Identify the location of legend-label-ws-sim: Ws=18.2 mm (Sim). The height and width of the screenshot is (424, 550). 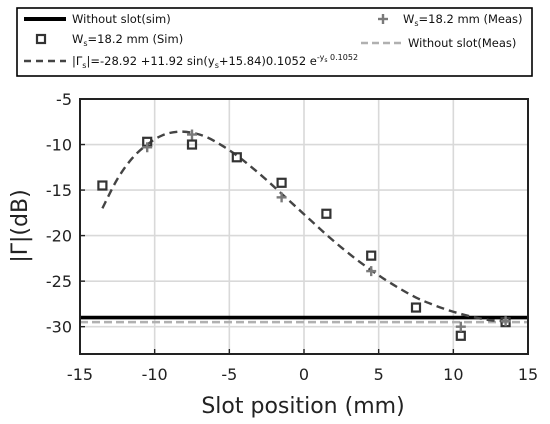
(127, 40).